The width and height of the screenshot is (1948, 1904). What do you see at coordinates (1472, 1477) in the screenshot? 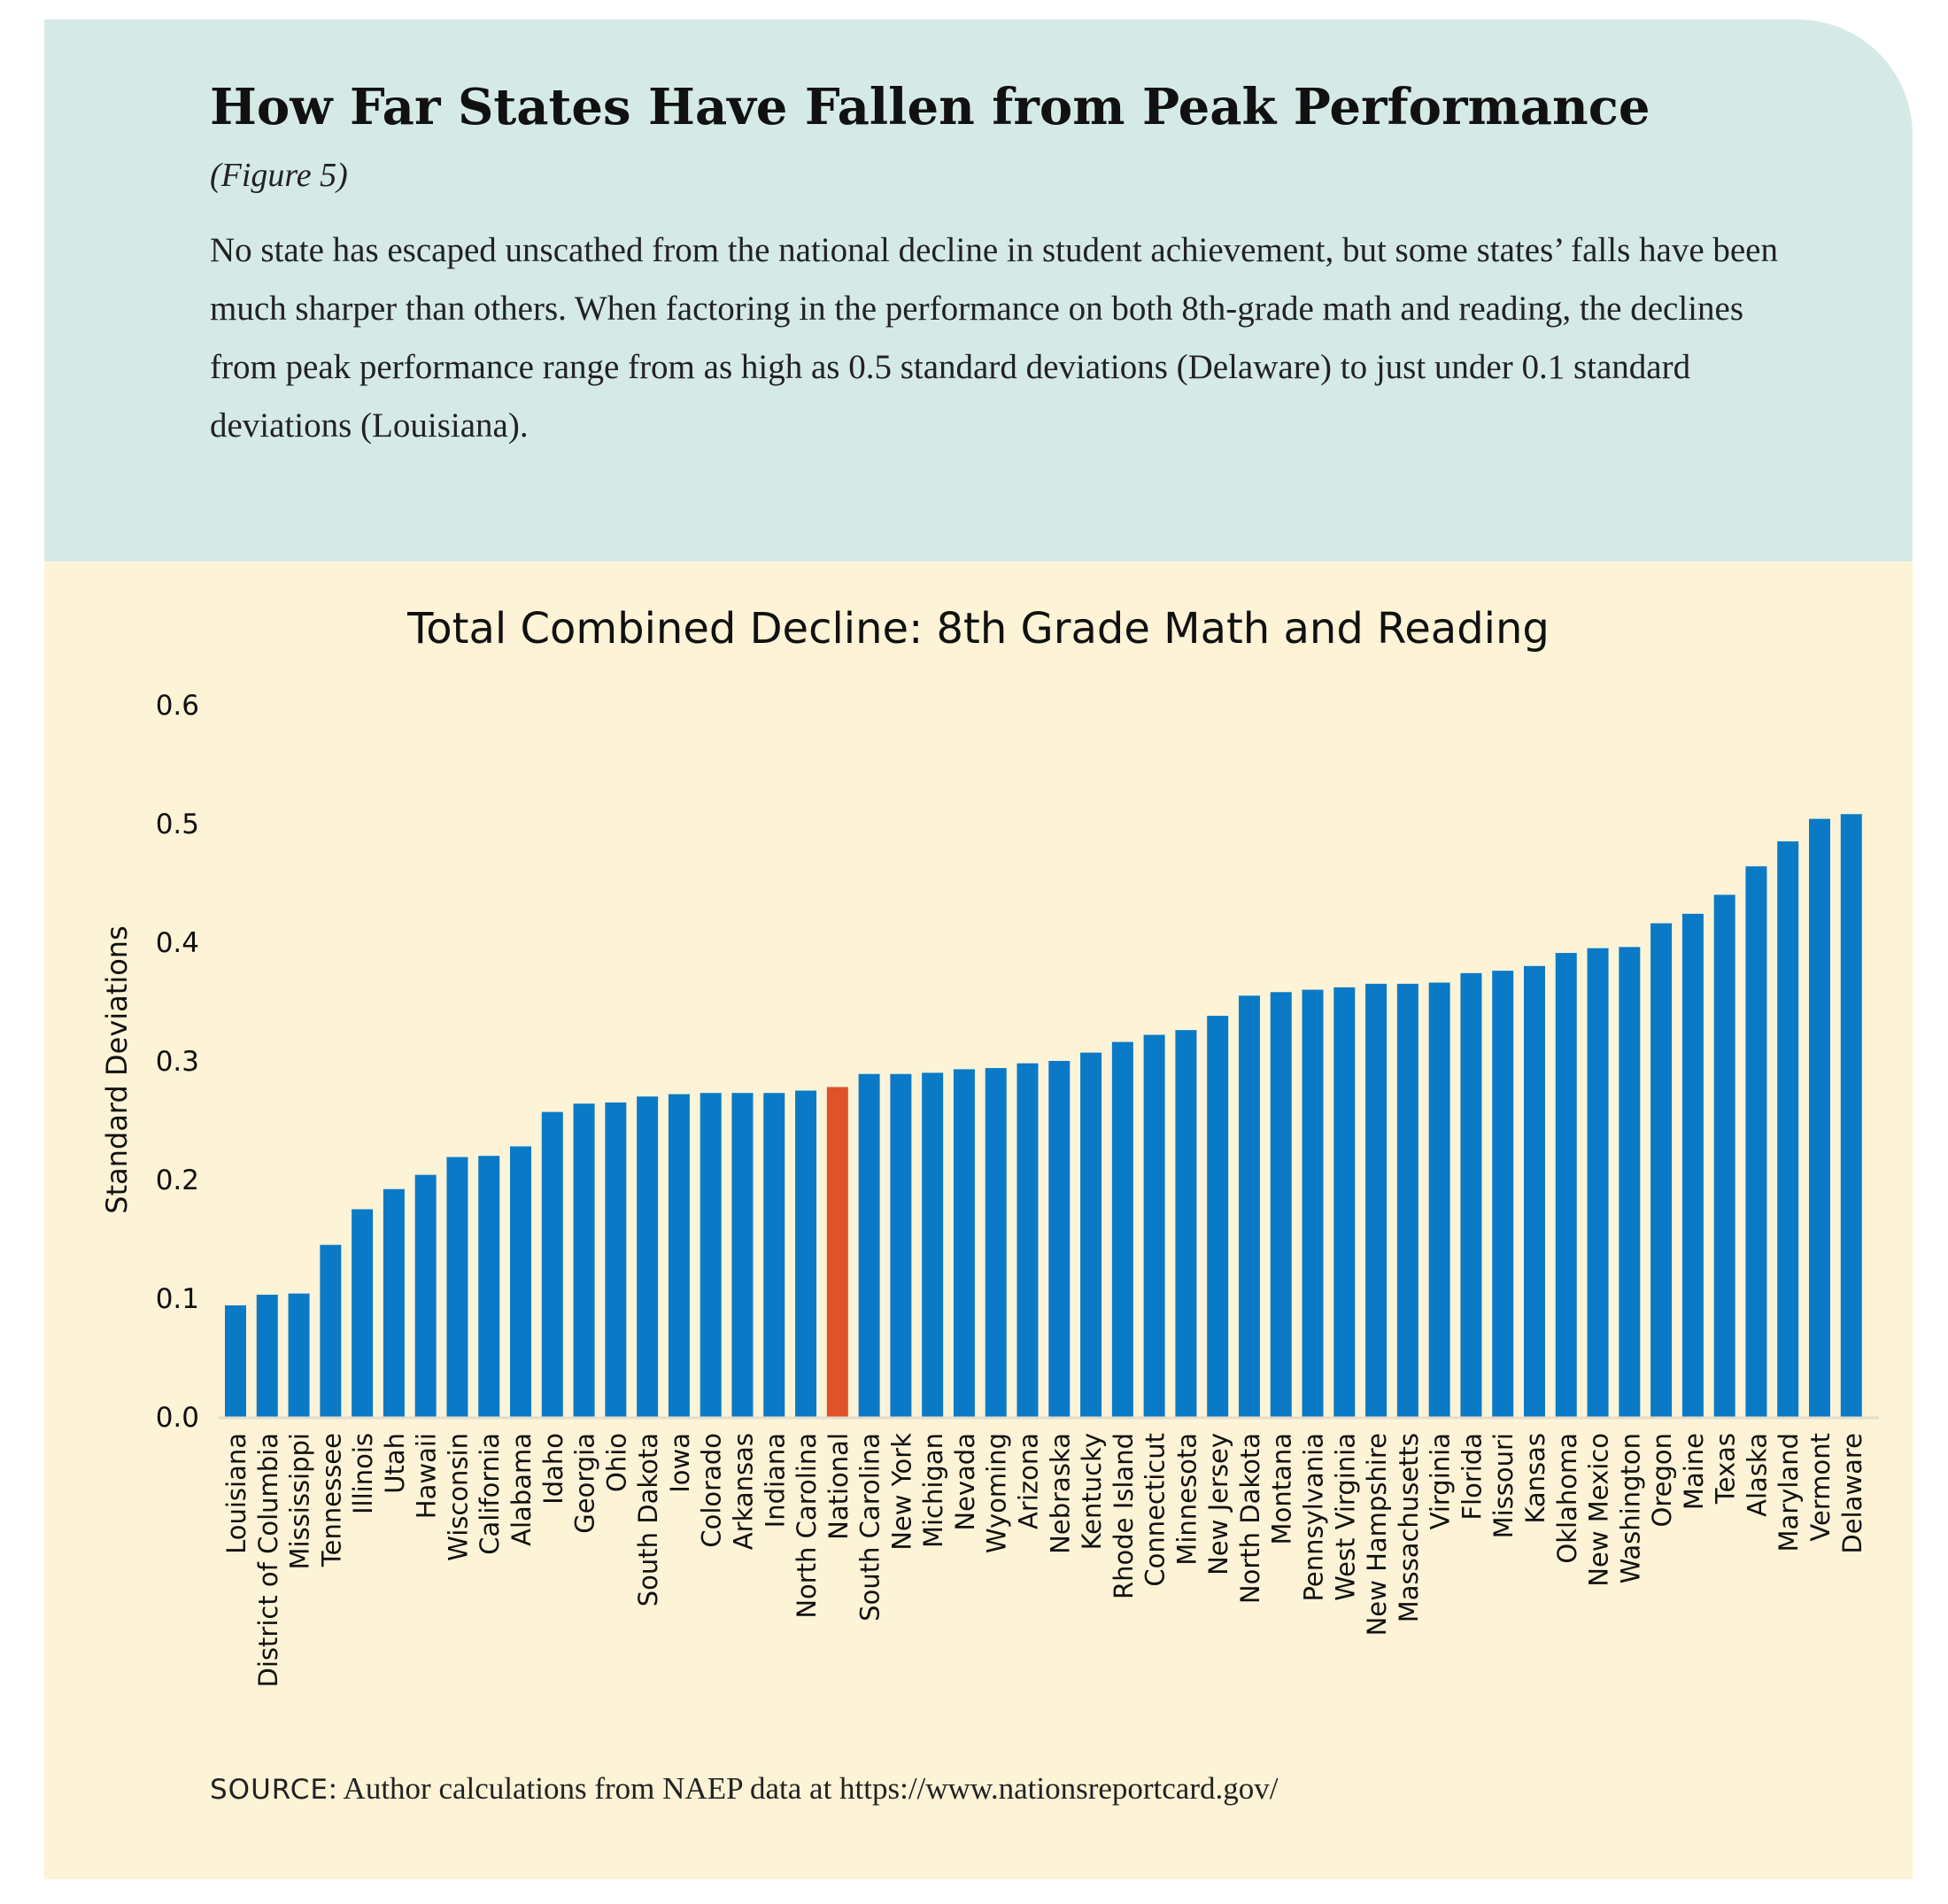
I see `x-tick-label: Florida` at bounding box center [1472, 1477].